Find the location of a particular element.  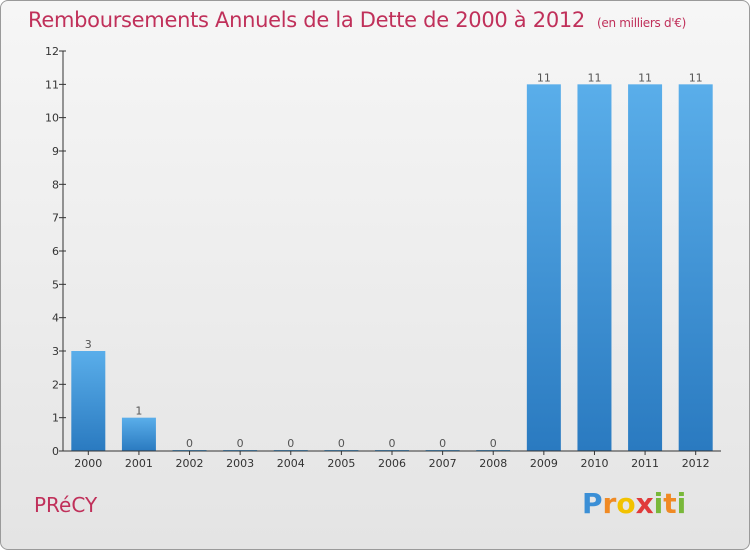

town-name: PRéCY is located at coordinates (66, 505).